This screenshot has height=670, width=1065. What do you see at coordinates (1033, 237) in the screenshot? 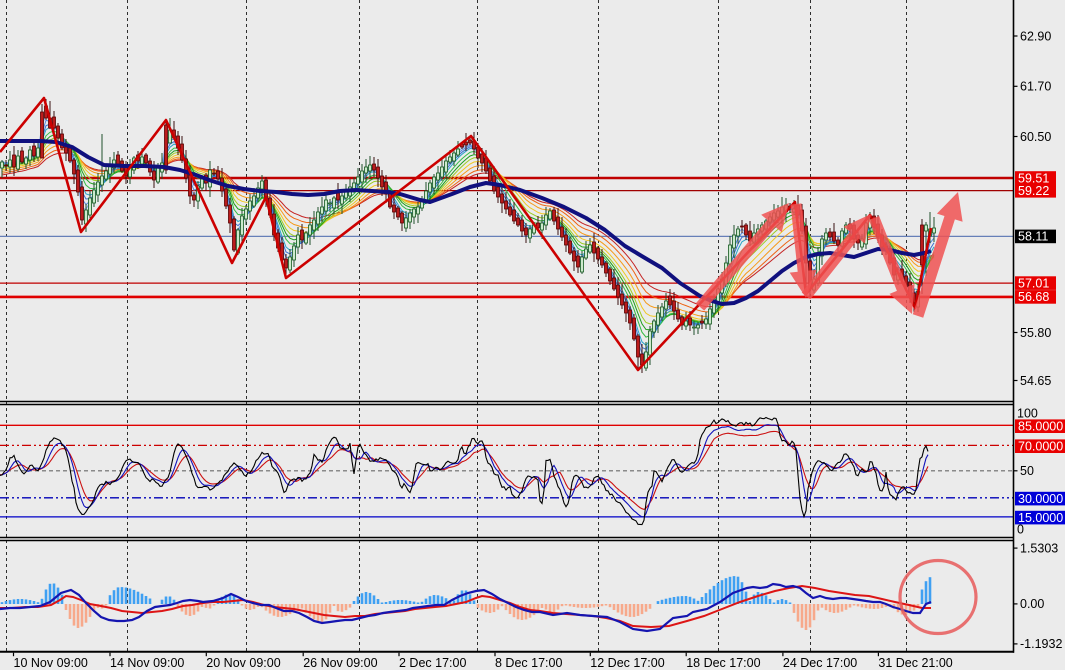
I see `svg-text: 58.11` at bounding box center [1033, 237].